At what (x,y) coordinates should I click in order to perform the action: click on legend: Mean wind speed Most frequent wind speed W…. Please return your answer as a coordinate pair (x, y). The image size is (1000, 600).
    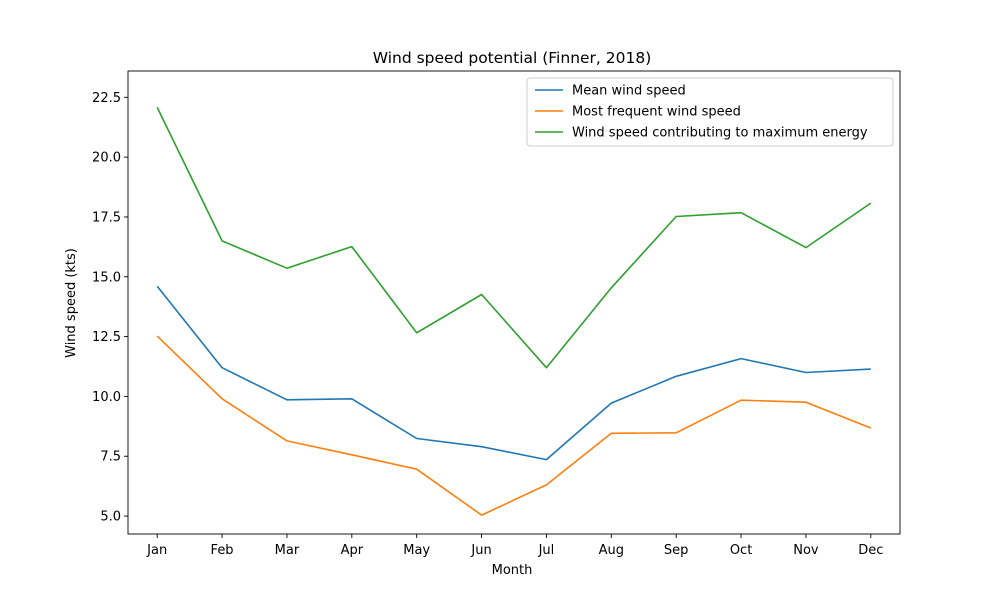
    Looking at the image, I should click on (710, 112).